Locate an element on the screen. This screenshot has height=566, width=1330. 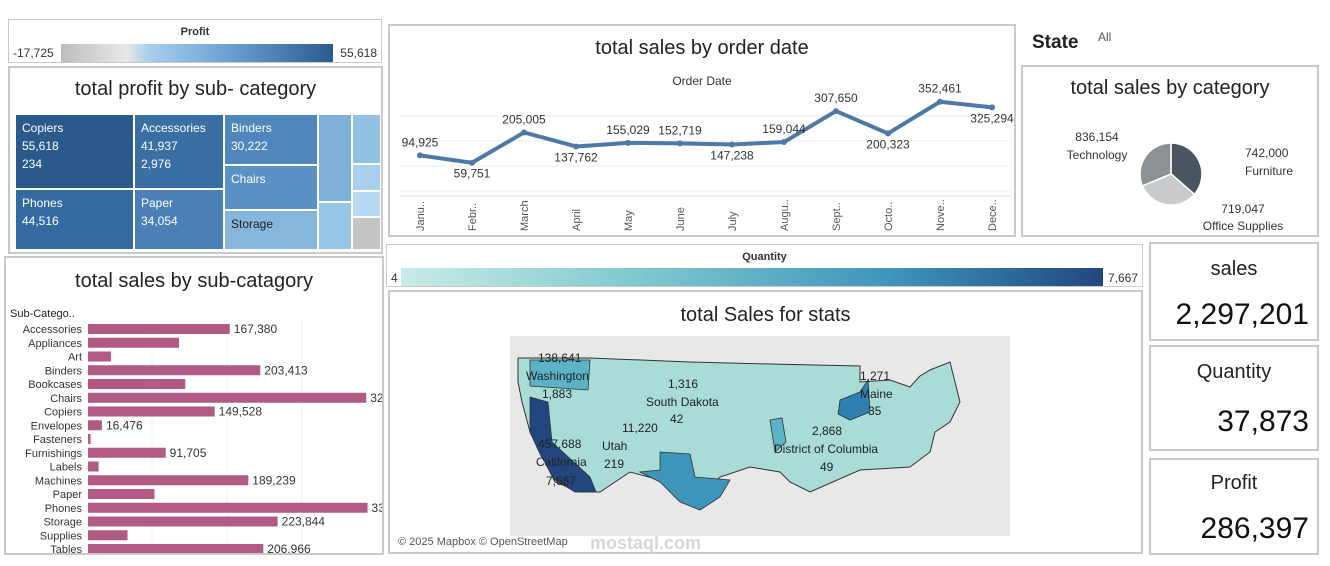
pie-value-label: 719,047 is located at coordinates (1243, 209).